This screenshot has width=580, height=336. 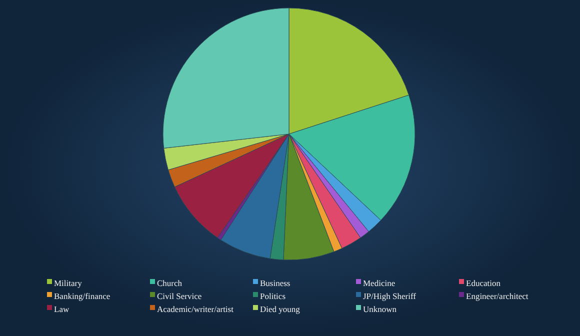 What do you see at coordinates (280, 309) in the screenshot?
I see `legend-label: Died young` at bounding box center [280, 309].